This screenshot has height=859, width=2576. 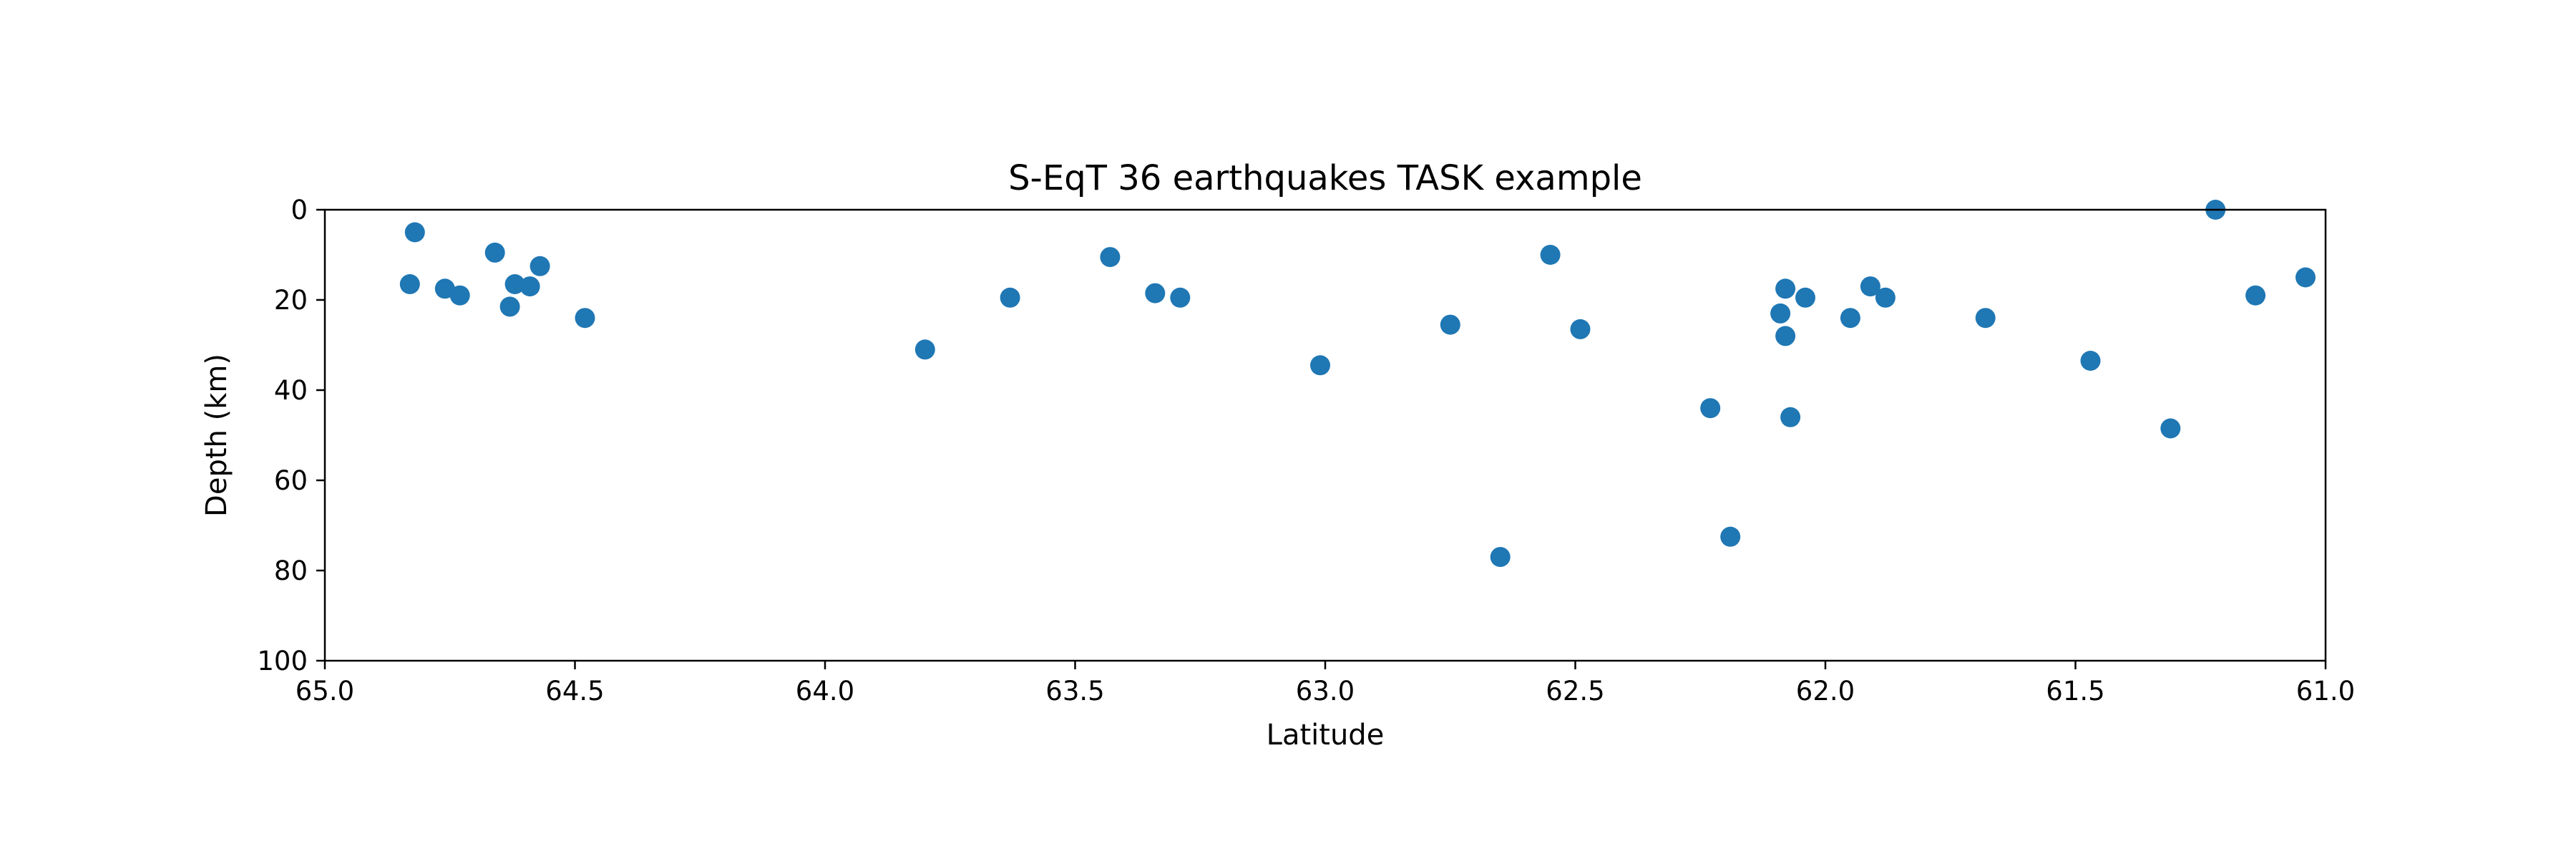 I want to click on y-tick-label: 0, so click(x=299, y=210).